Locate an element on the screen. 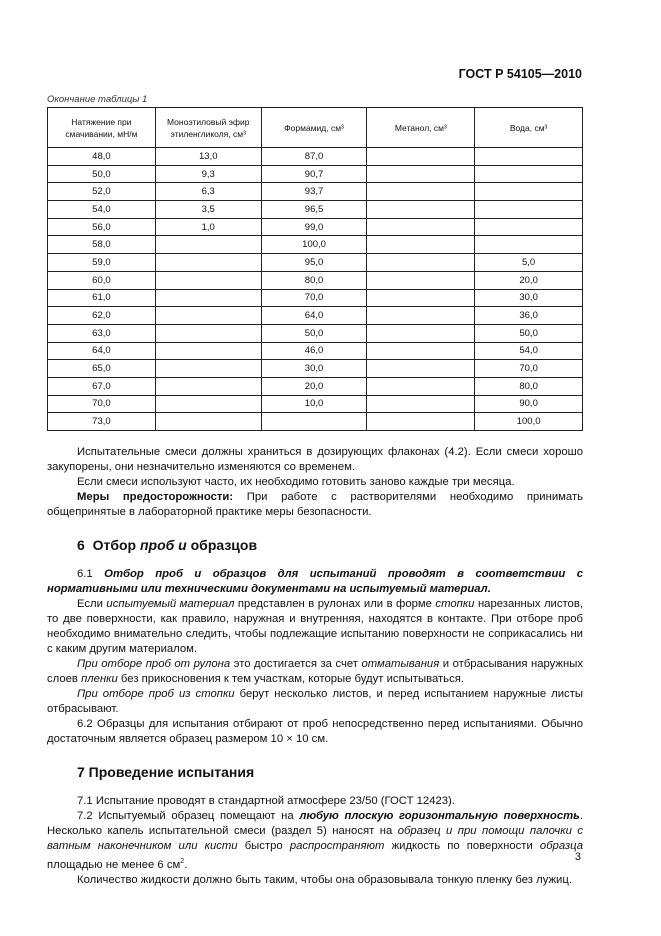 This screenshot has height=936, width=661. table-cell: 90,7 is located at coordinates (314, 174).